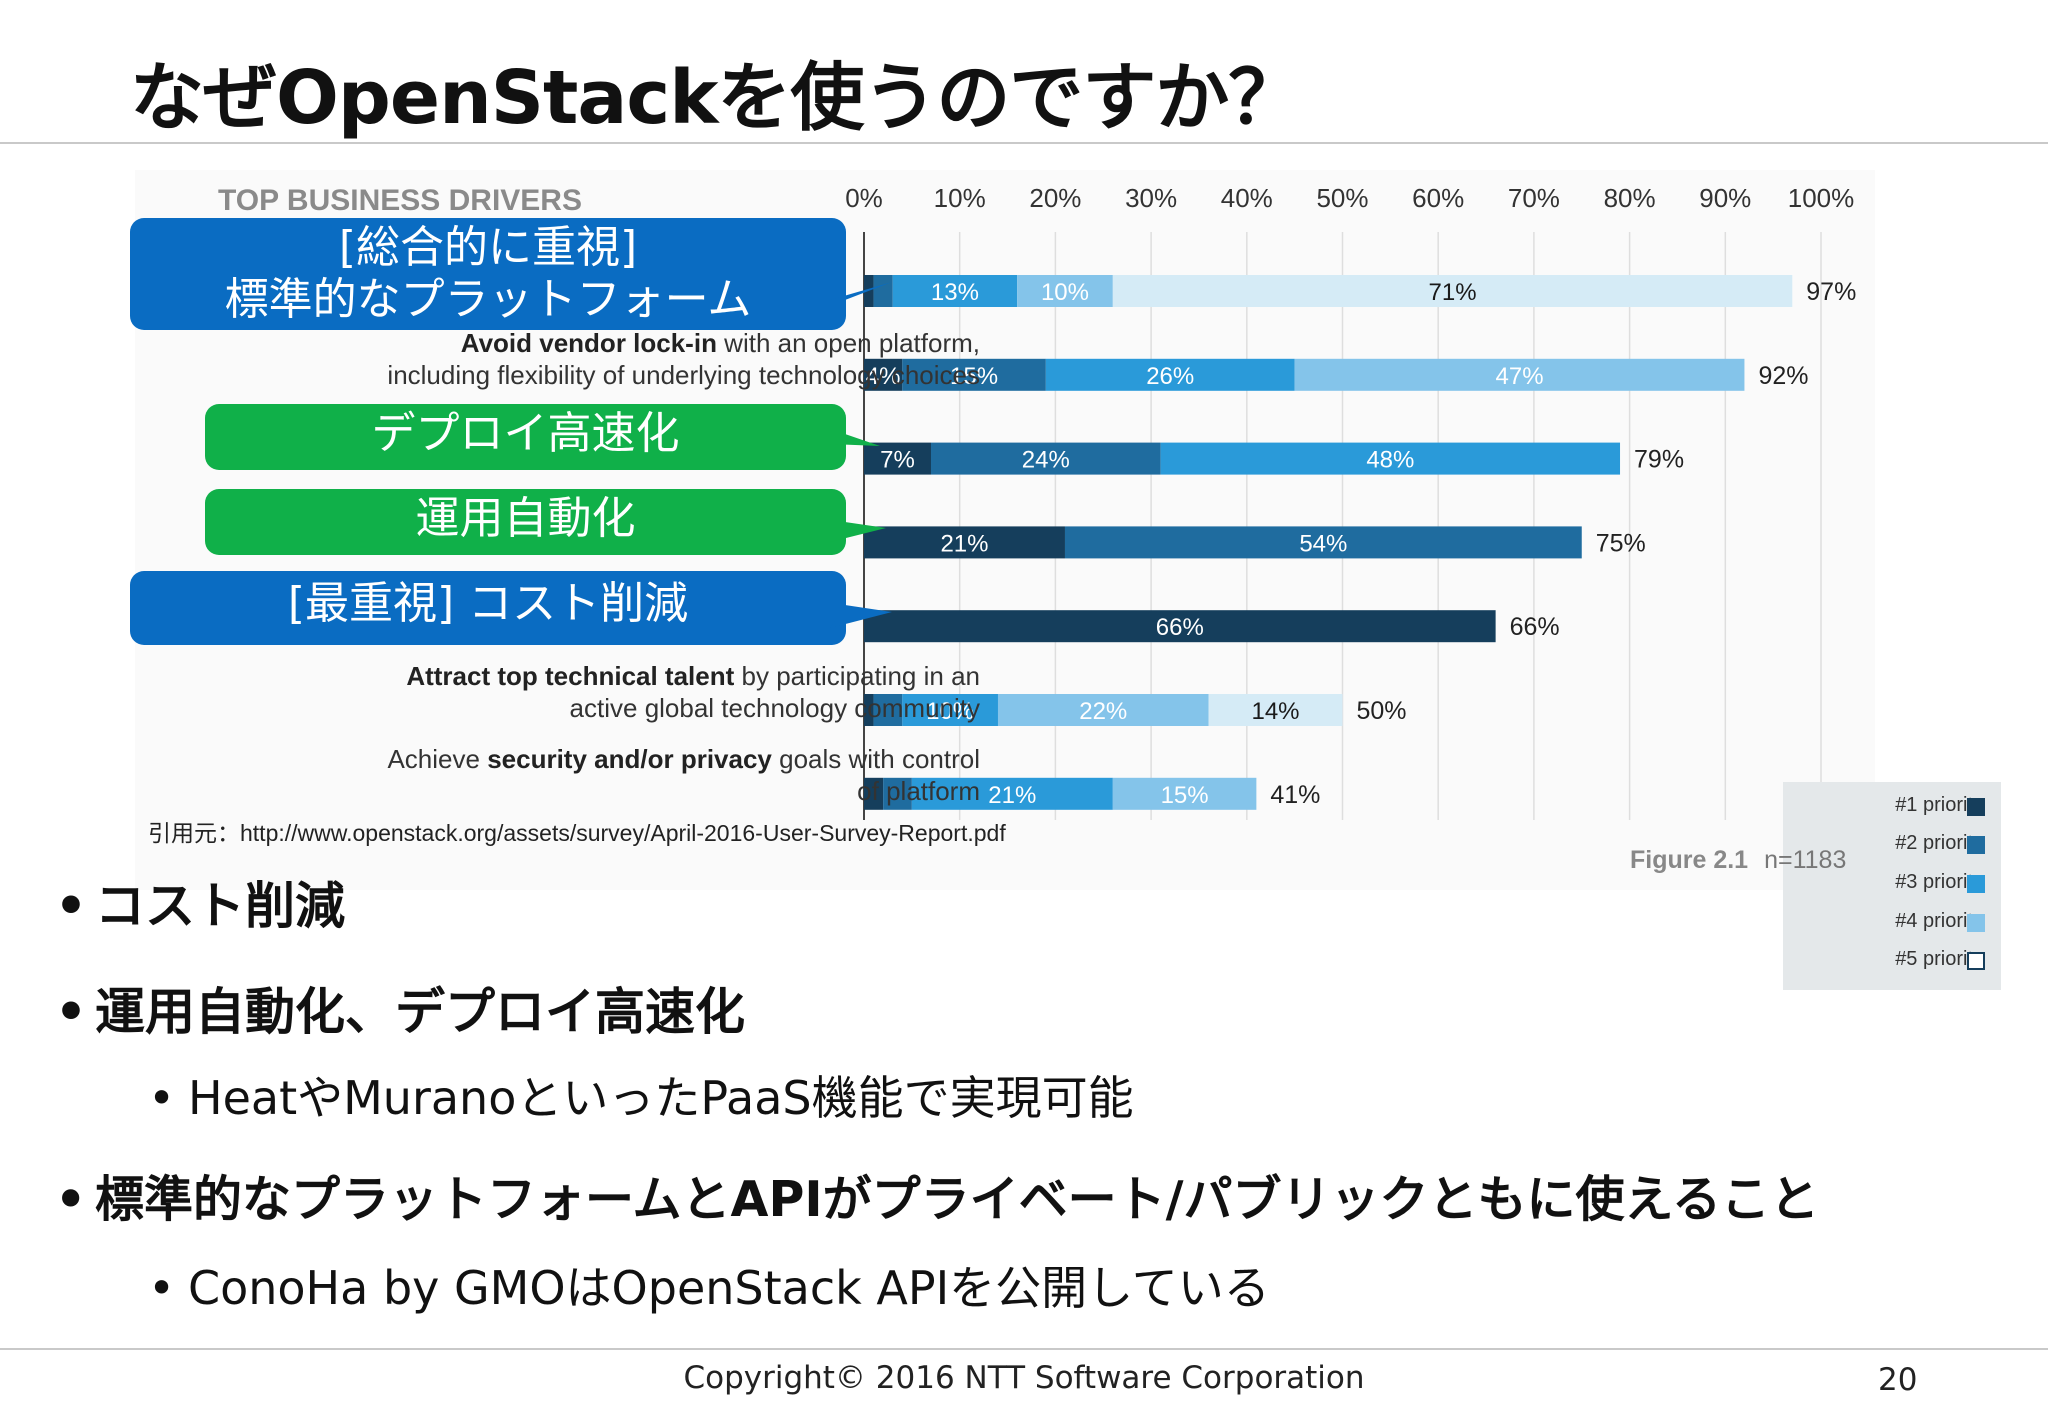 The width and height of the screenshot is (2048, 1418). I want to click on bullet-cost: • コスト削減, so click(200, 902).